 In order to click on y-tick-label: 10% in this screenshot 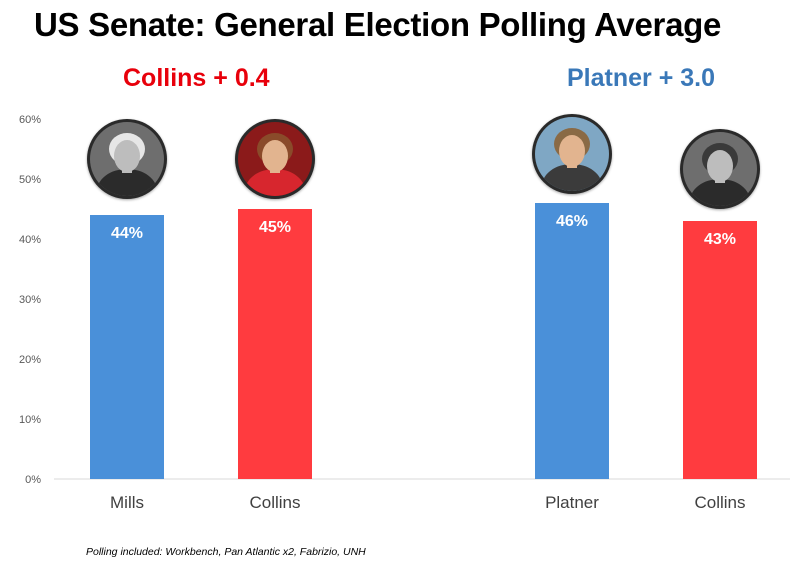, I will do `click(30, 420)`.